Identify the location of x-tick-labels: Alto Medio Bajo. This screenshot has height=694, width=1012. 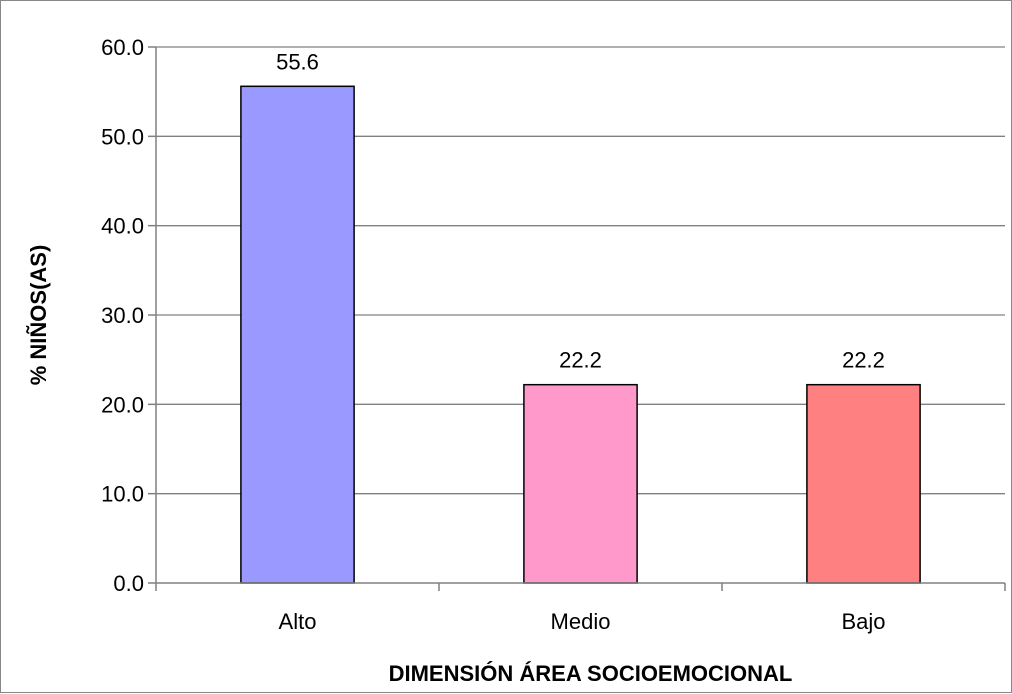
(582, 621).